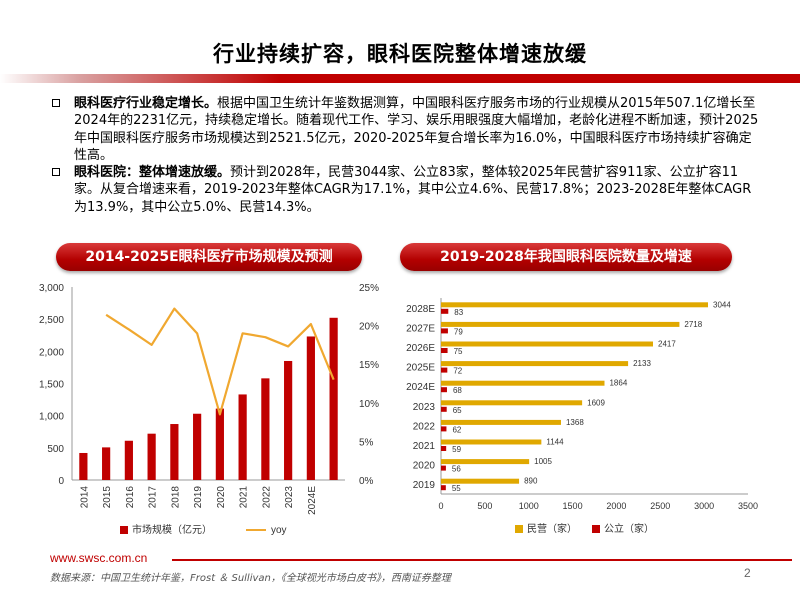  I want to click on private-hospital-value: 2417, so click(667, 344).